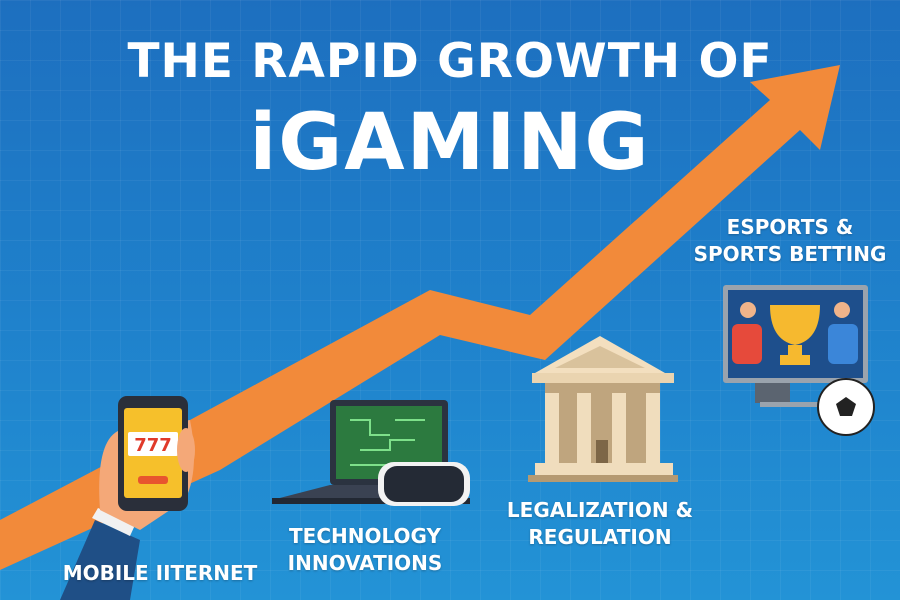  Describe the element at coordinates (365, 563) in the screenshot. I see `label-line: INNOVATIONS` at that location.